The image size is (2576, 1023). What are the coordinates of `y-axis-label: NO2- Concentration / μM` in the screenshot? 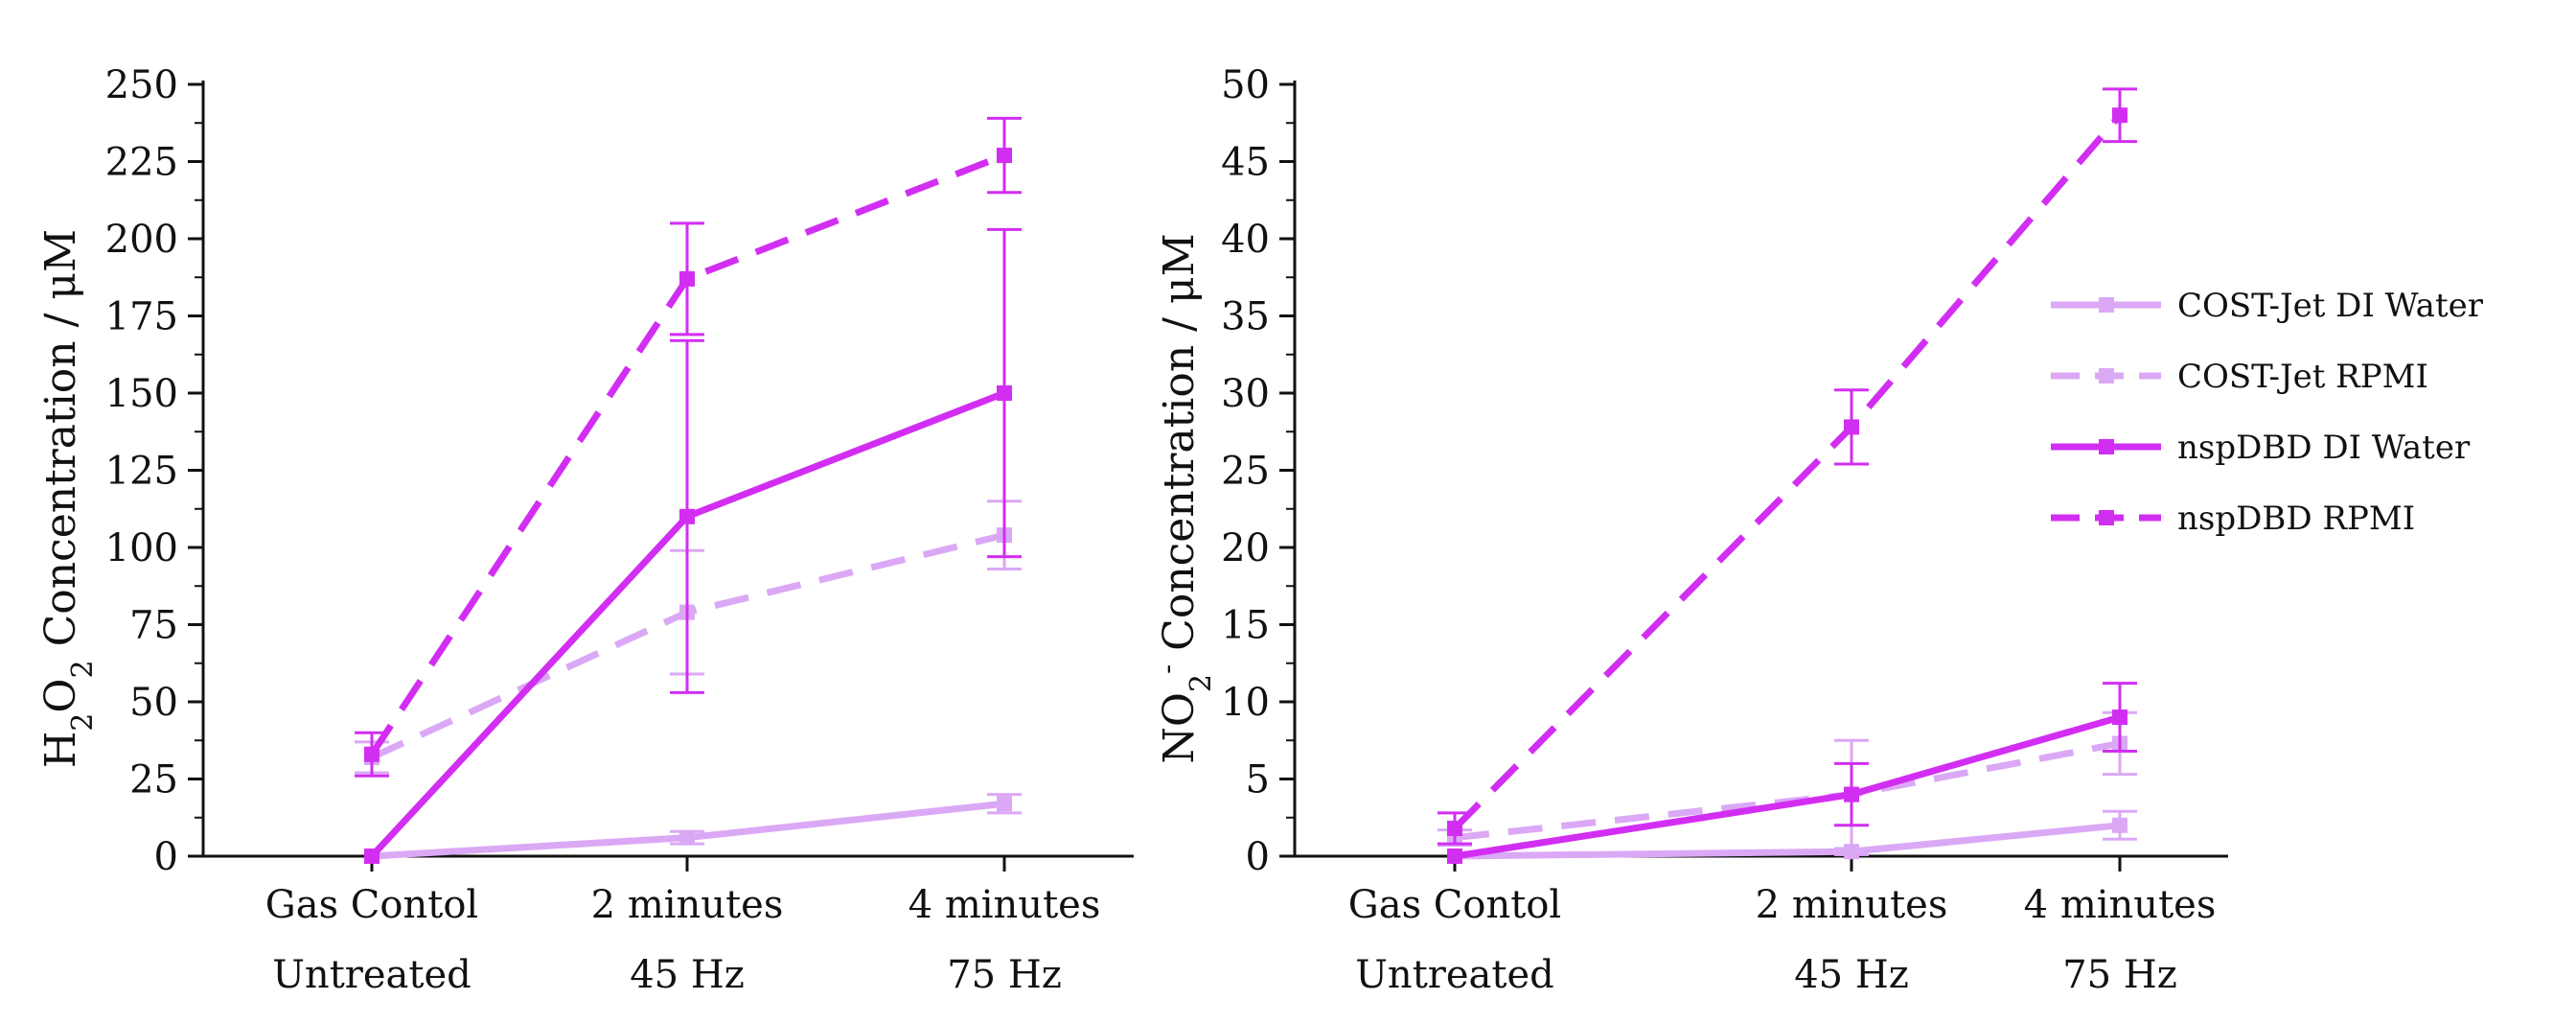 It's located at (1184, 498).